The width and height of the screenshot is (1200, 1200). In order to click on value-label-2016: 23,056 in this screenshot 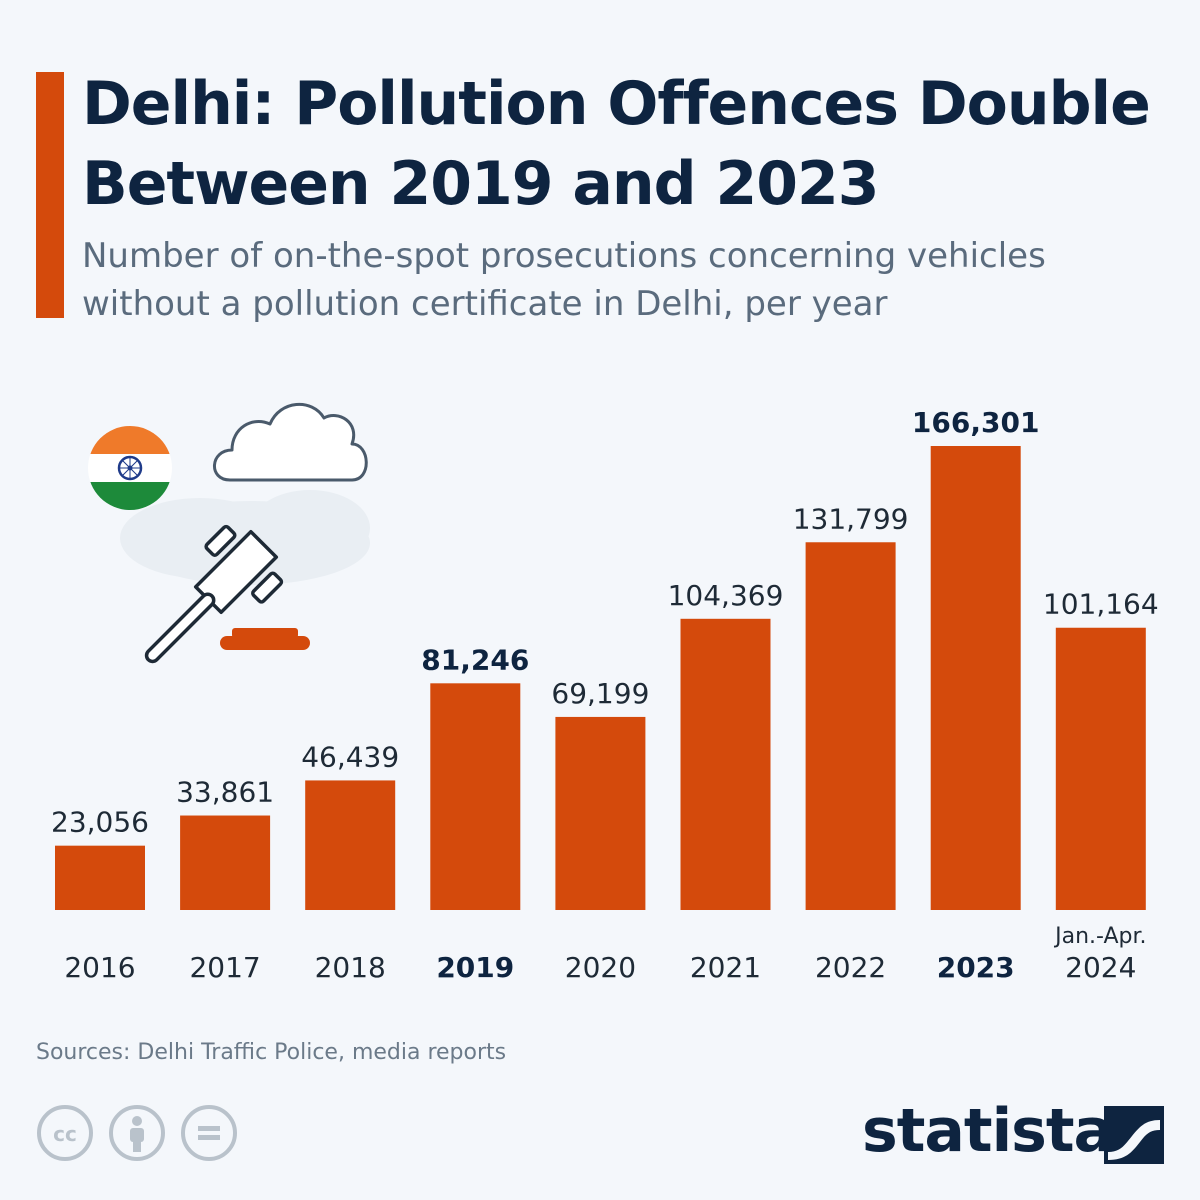, I will do `click(100, 822)`.